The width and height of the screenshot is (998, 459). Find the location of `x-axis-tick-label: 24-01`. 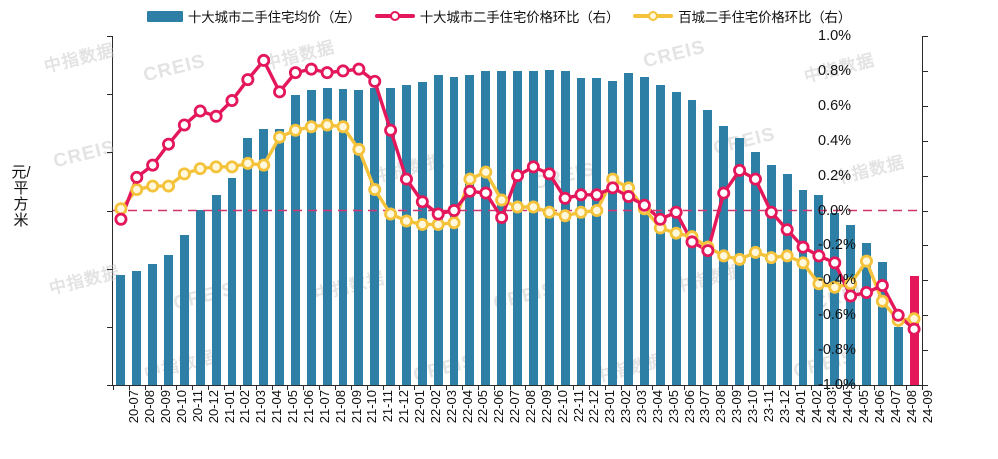

x-axis-tick-label: 24-01 is located at coordinates (800, 407).